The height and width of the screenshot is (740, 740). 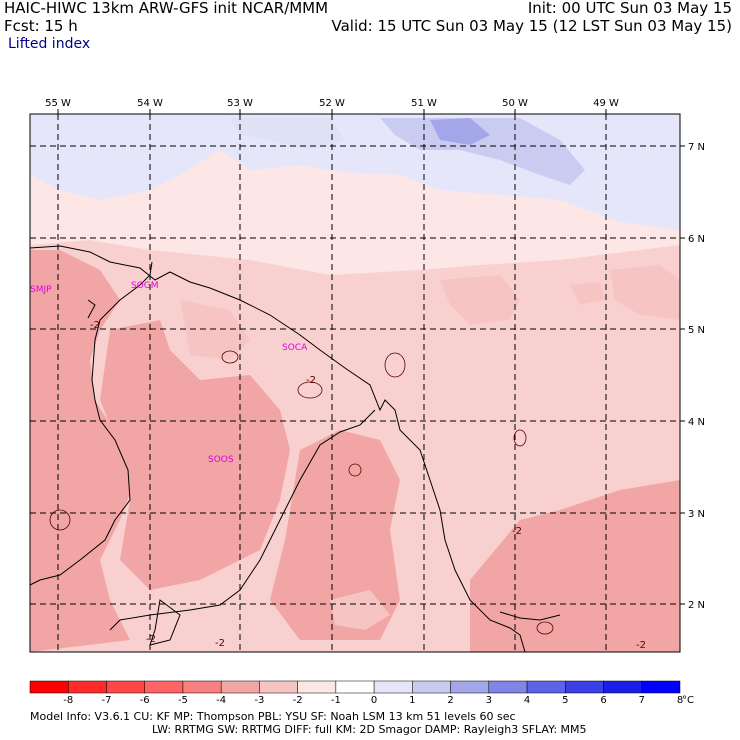 I want to click on lat-label: 7 N, so click(x=696, y=147).